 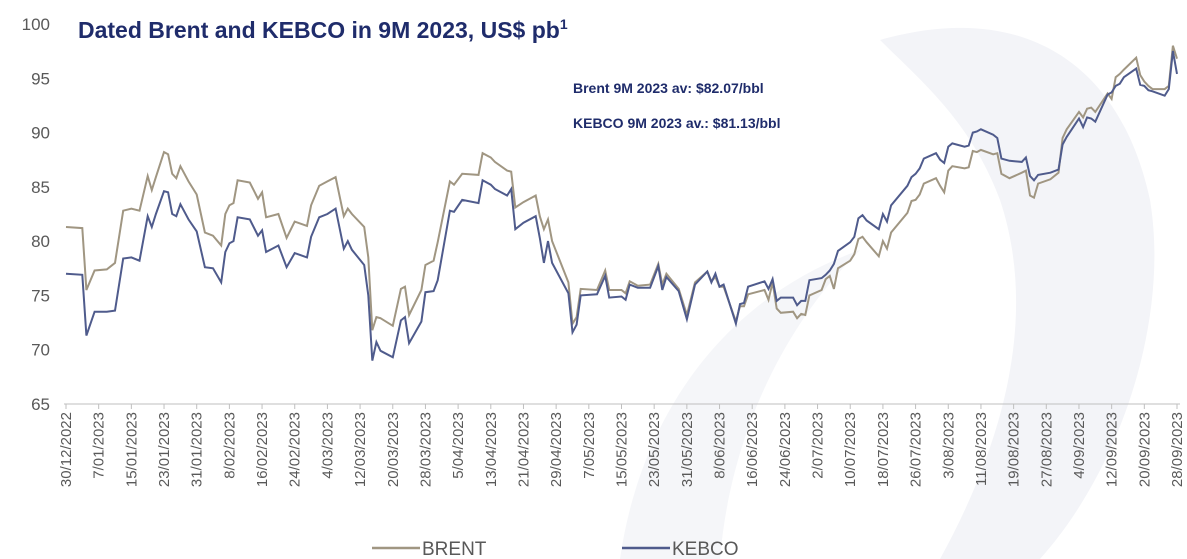 What do you see at coordinates (40, 78) in the screenshot?
I see `y-tick-label: 95` at bounding box center [40, 78].